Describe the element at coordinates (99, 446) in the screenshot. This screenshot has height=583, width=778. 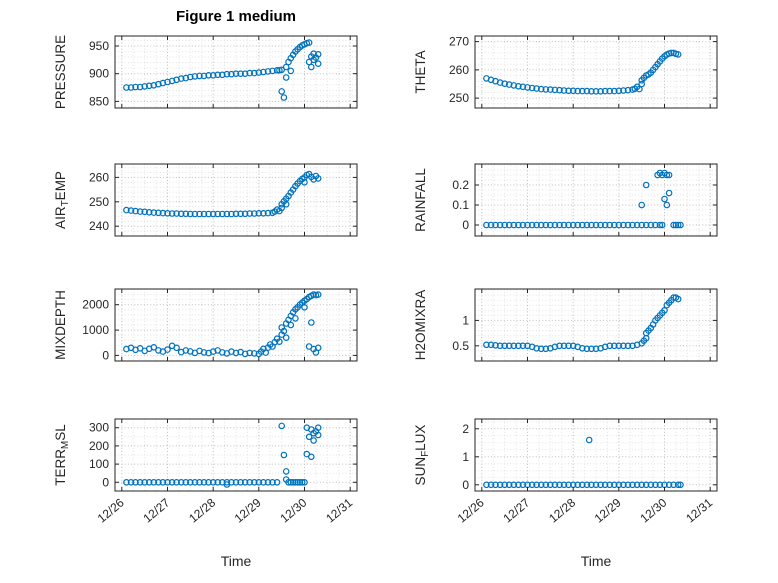
I see `y-tick-label: 200` at that location.